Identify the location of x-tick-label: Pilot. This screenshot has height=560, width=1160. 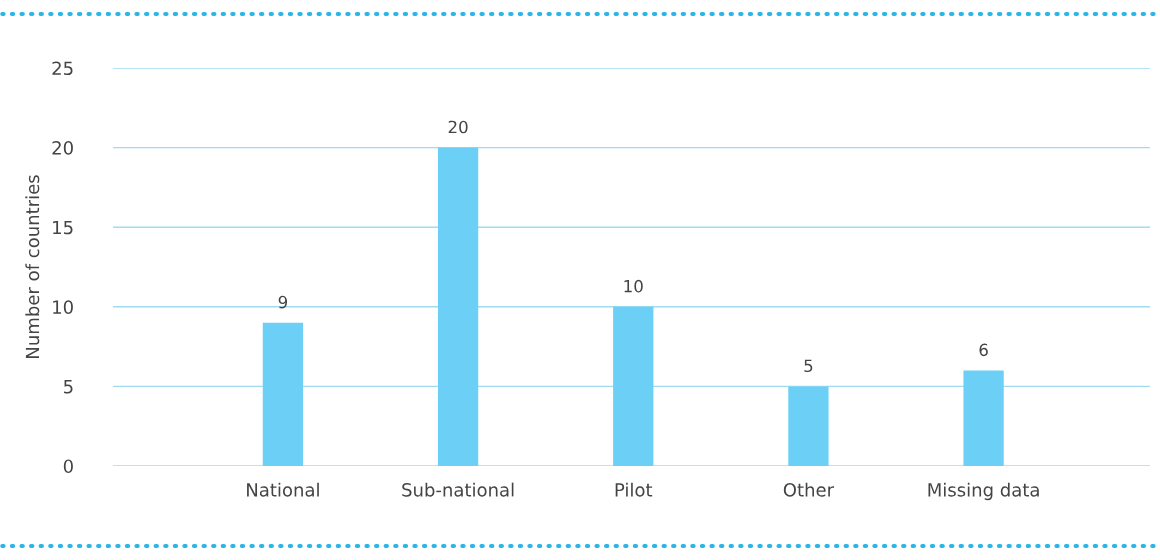
(634, 489).